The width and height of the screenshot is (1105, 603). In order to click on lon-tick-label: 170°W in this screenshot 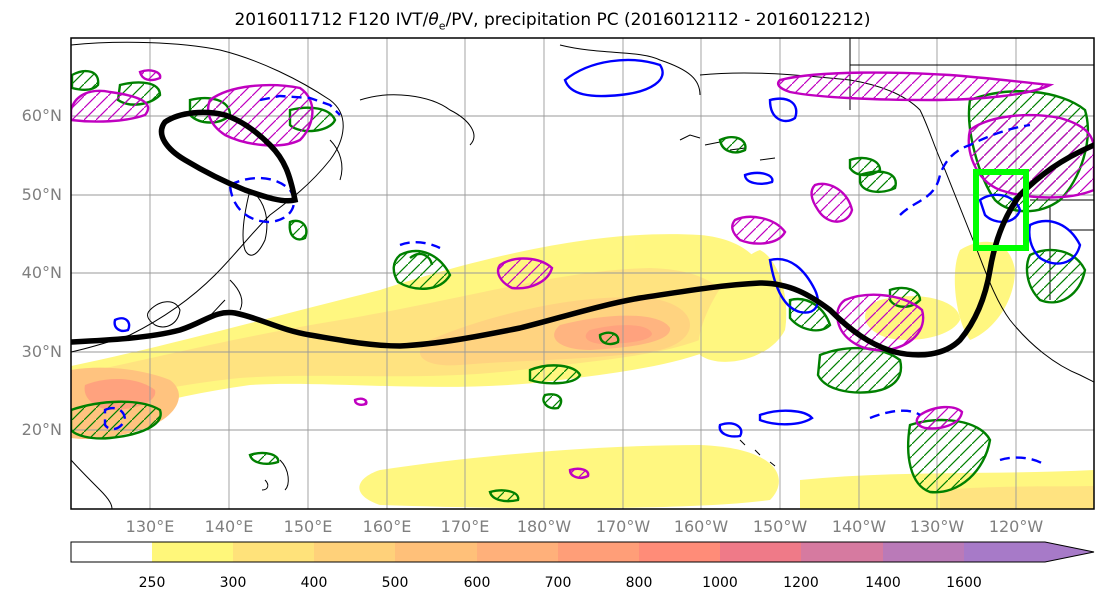, I will do `click(623, 526)`.